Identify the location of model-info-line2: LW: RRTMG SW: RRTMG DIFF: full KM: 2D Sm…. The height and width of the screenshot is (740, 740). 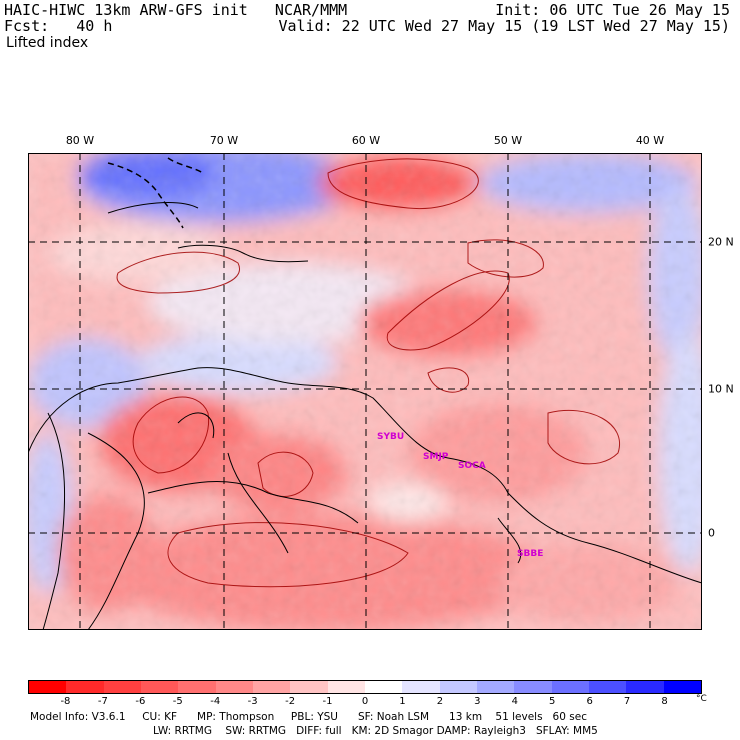
(375, 731).